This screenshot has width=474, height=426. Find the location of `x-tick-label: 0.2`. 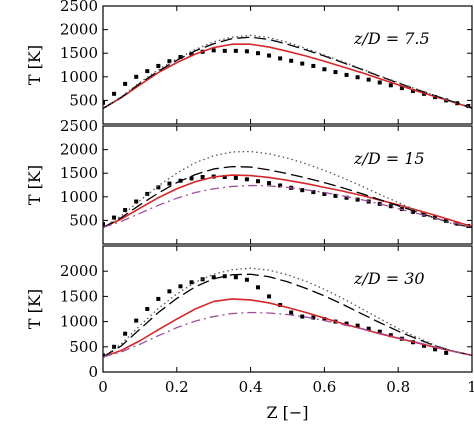

x-tick-label: 0.2 is located at coordinates (177, 387).